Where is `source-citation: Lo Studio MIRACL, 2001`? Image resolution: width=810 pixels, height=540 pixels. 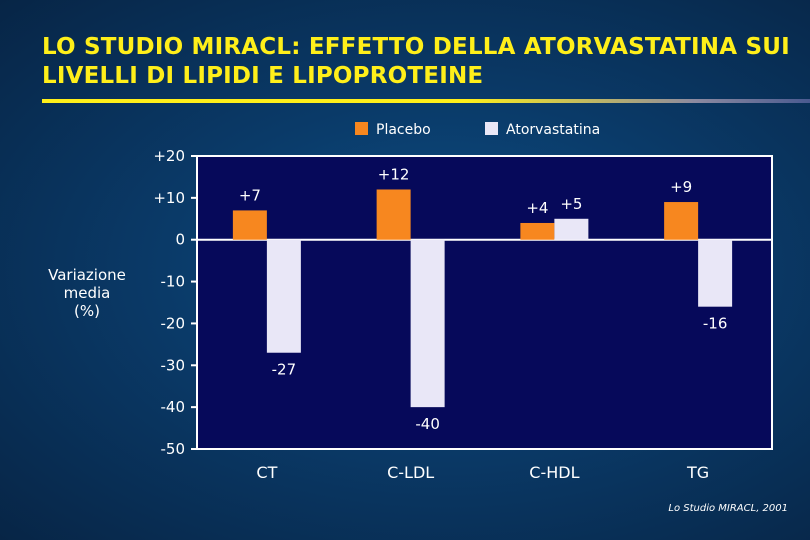
source-citation: Lo Studio MIRACL, 2001 is located at coordinates (728, 508).